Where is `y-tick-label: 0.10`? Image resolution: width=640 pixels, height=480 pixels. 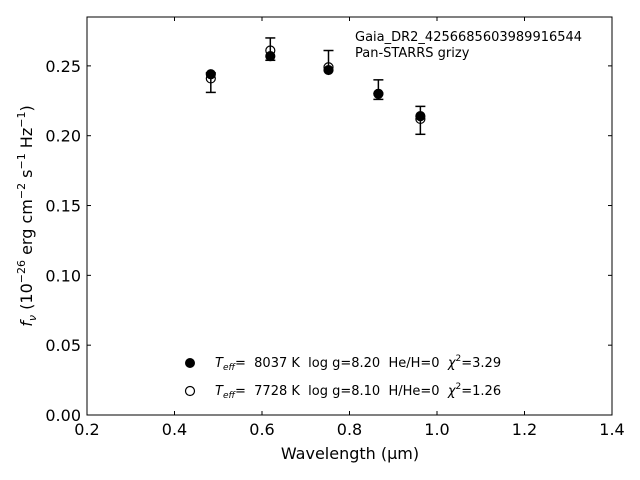
y-tick-label: 0.10 is located at coordinates (63, 275).